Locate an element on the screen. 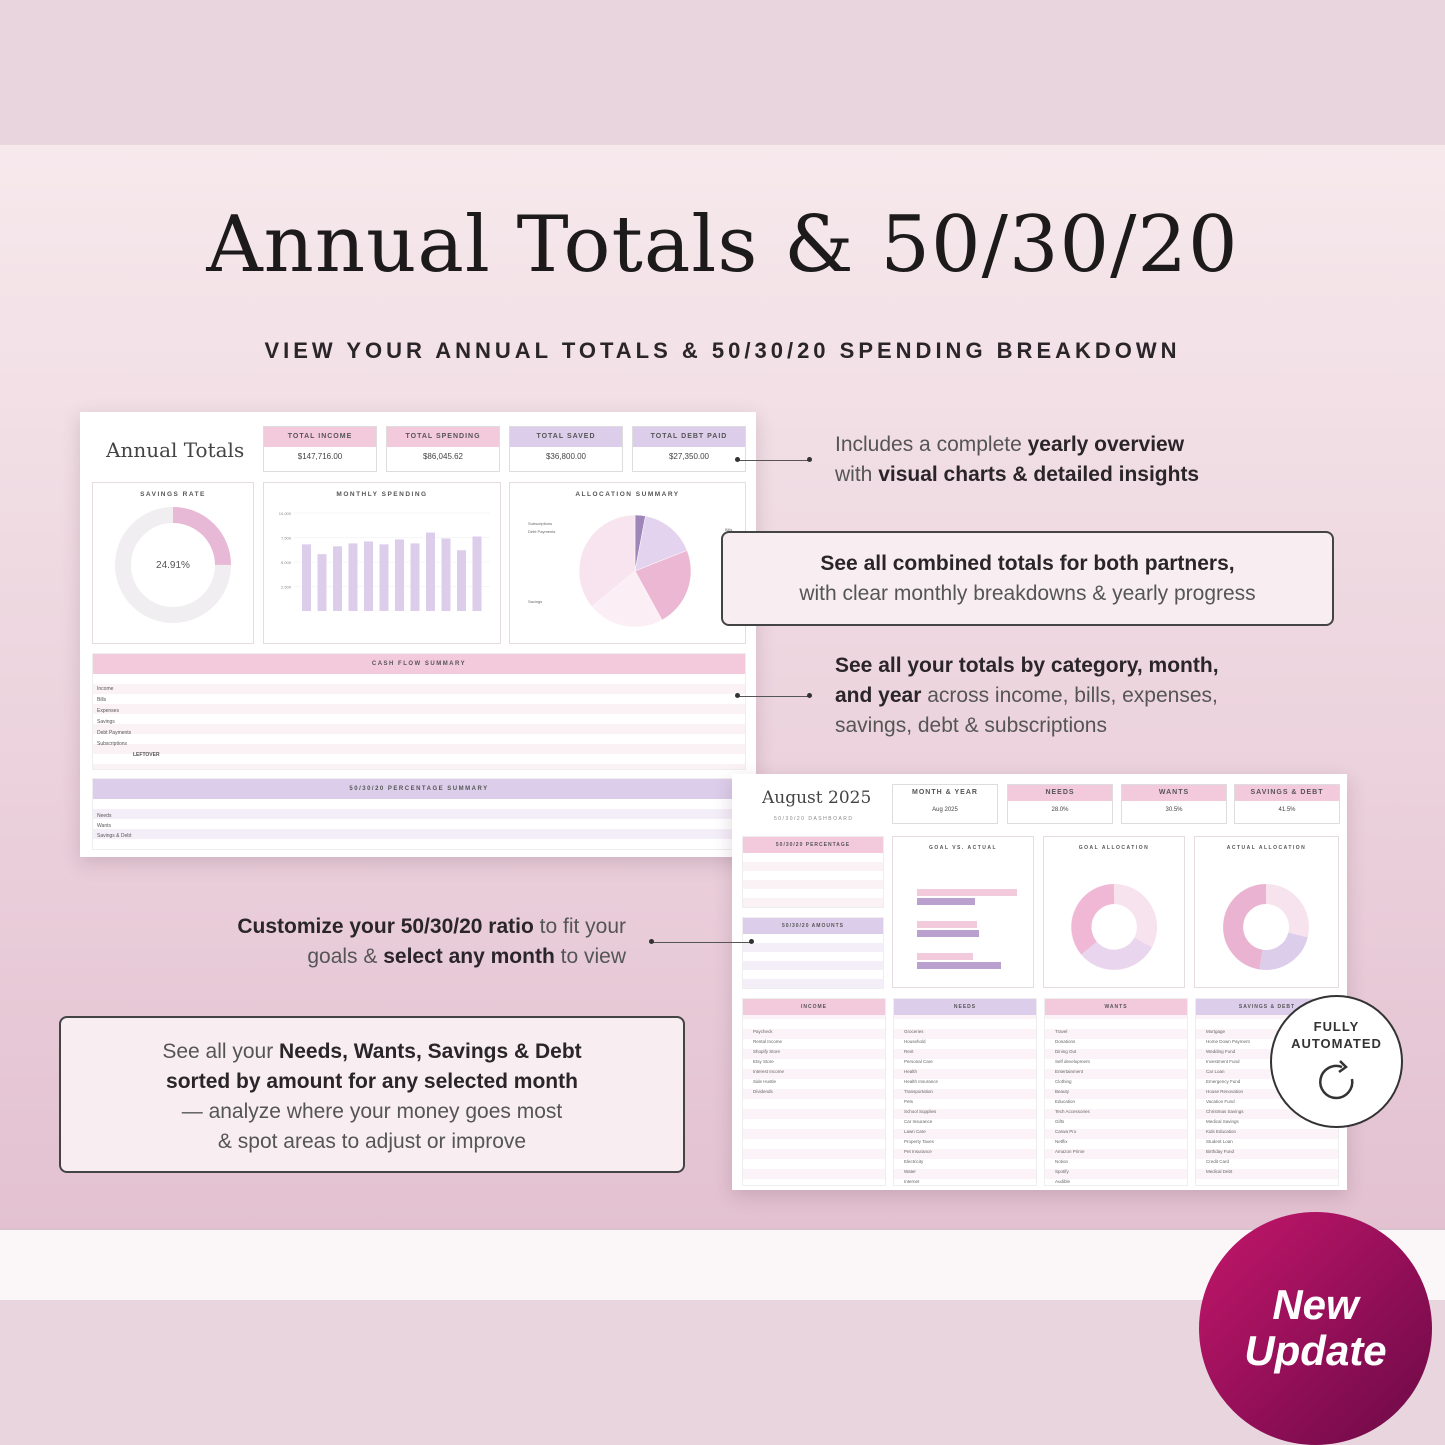 Image resolution: width=1445 pixels, height=1445 pixels. category-list-item: Shopify Store is located at coordinates (767, 1051).